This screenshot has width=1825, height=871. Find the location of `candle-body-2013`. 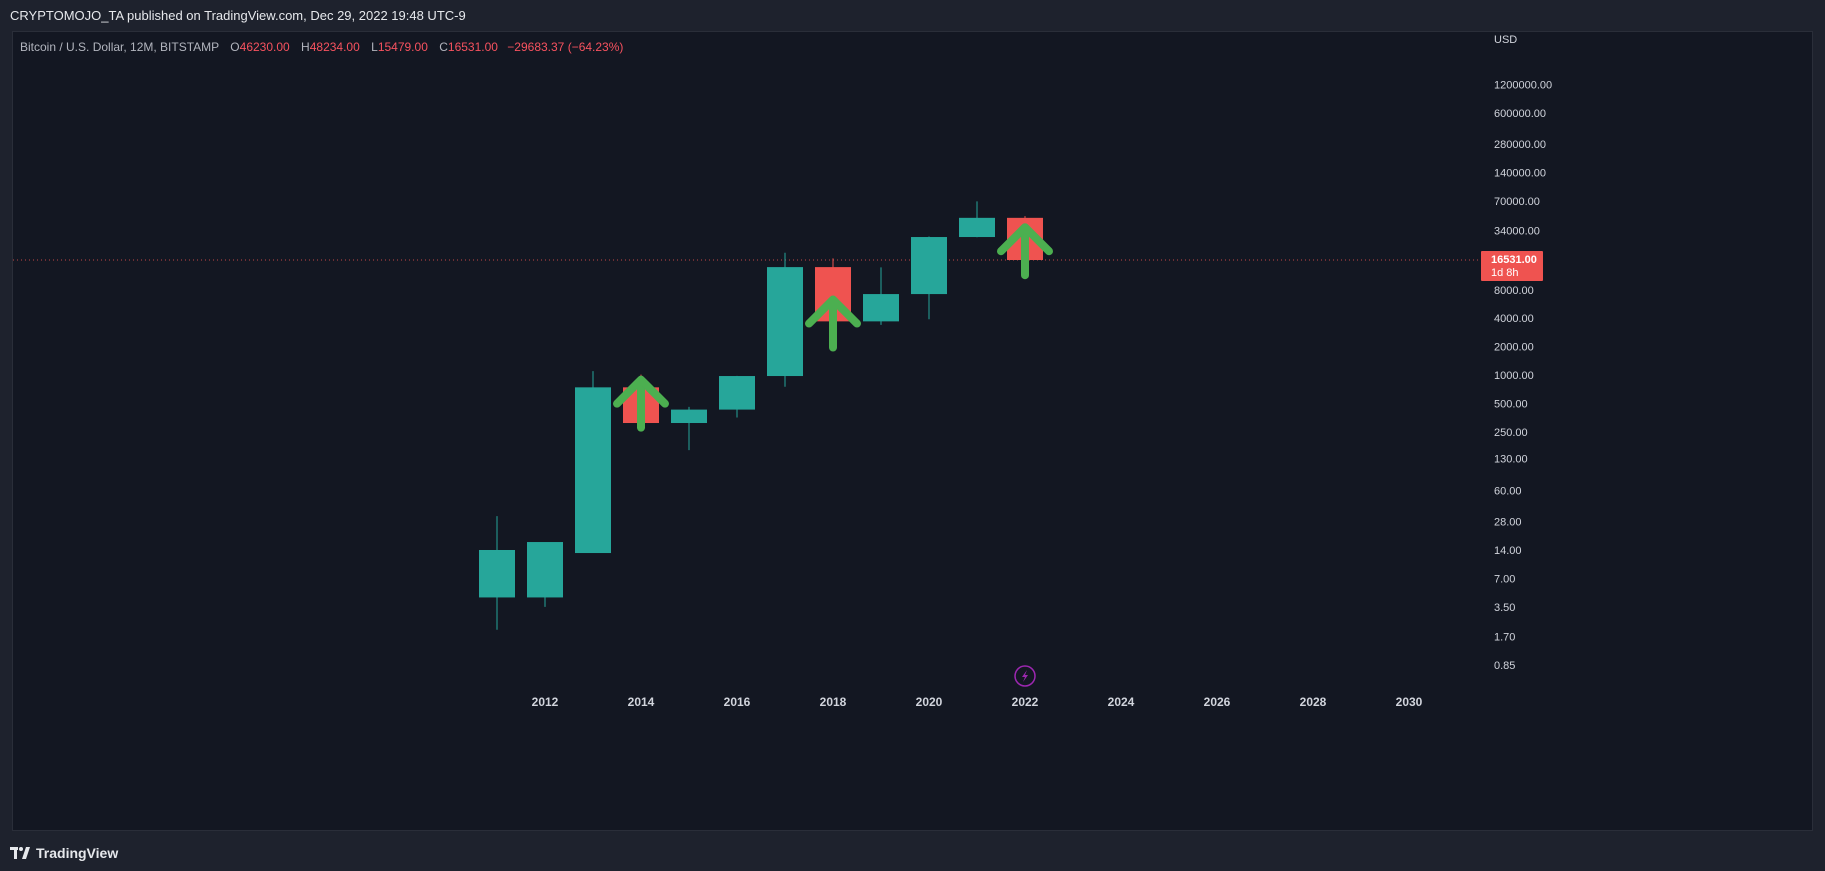

candle-body-2013 is located at coordinates (593, 470).